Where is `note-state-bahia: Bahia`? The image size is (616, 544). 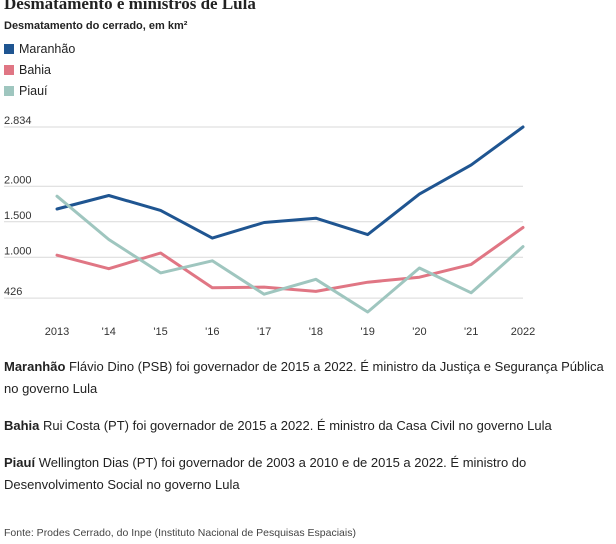 note-state-bahia: Bahia is located at coordinates (22, 425).